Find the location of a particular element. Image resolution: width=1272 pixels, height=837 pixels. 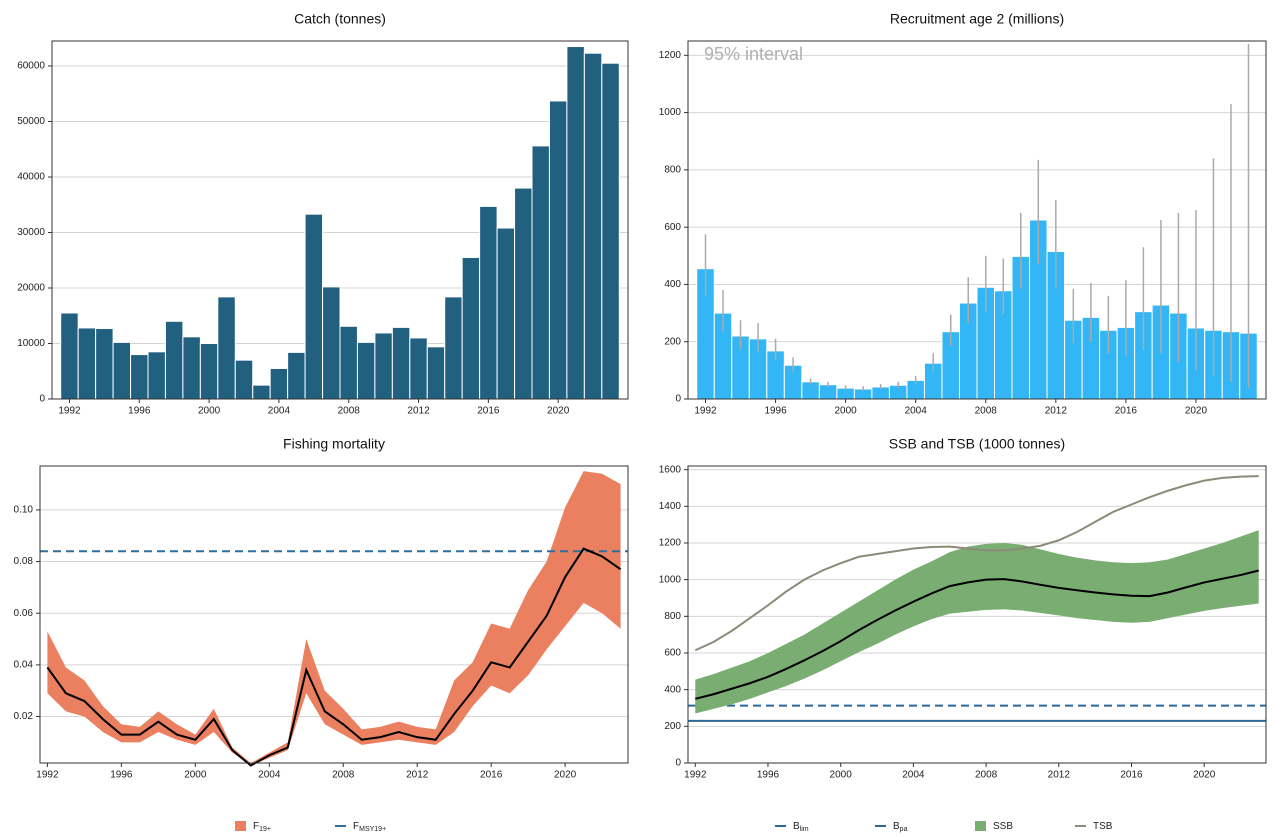

y-tick-label: 1400 is located at coordinates (670, 506).